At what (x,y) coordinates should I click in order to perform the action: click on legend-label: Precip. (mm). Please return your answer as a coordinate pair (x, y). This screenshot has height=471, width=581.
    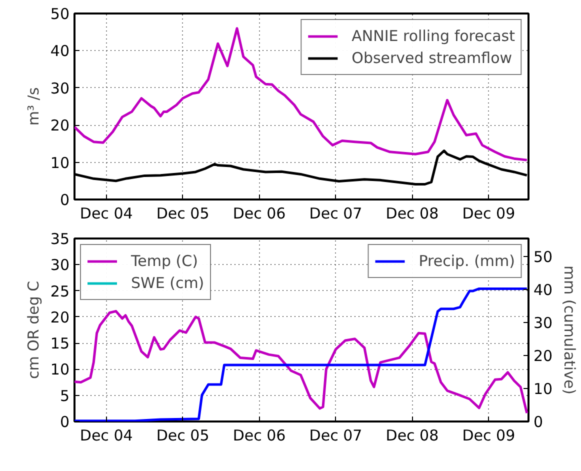
    Looking at the image, I should click on (466, 261).